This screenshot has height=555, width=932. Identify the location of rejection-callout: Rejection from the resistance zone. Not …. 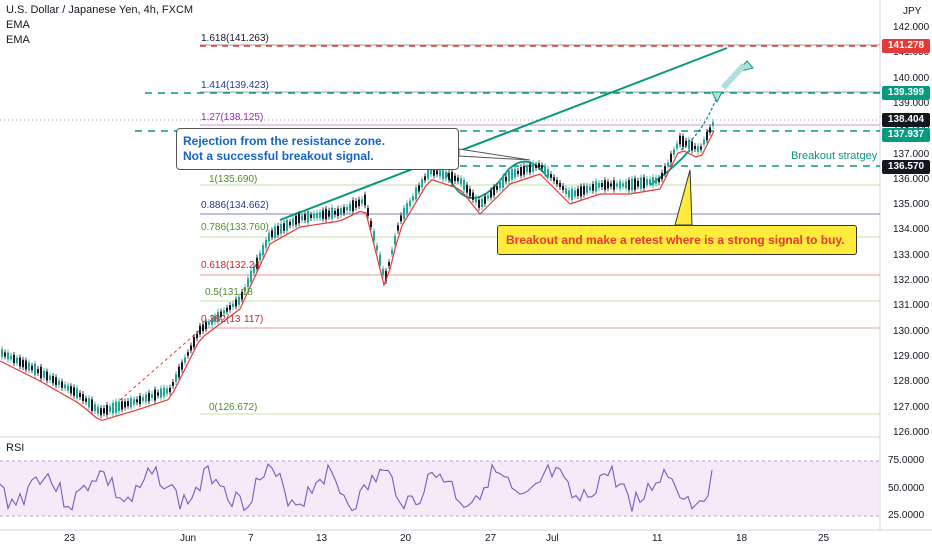
(317, 149).